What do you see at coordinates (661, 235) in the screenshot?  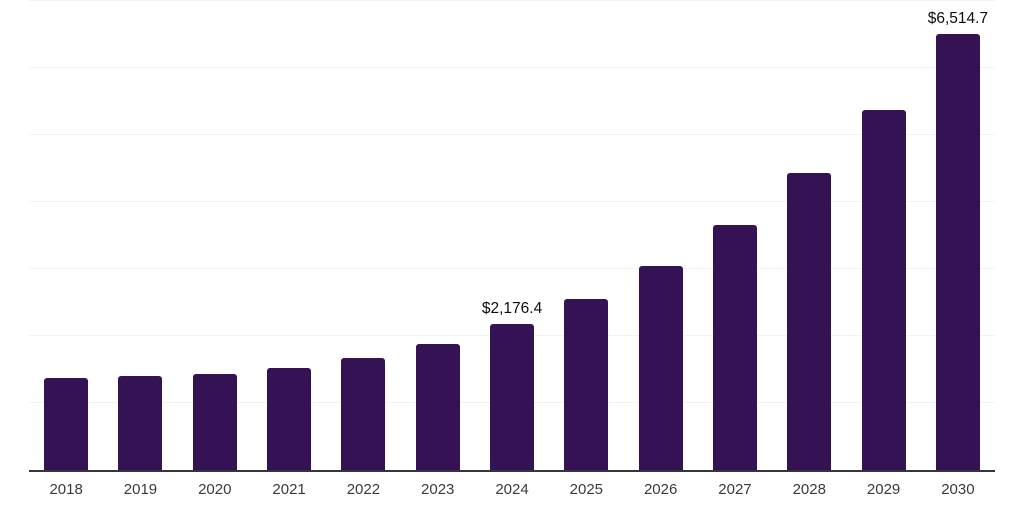 I see `bar-slot-2026` at bounding box center [661, 235].